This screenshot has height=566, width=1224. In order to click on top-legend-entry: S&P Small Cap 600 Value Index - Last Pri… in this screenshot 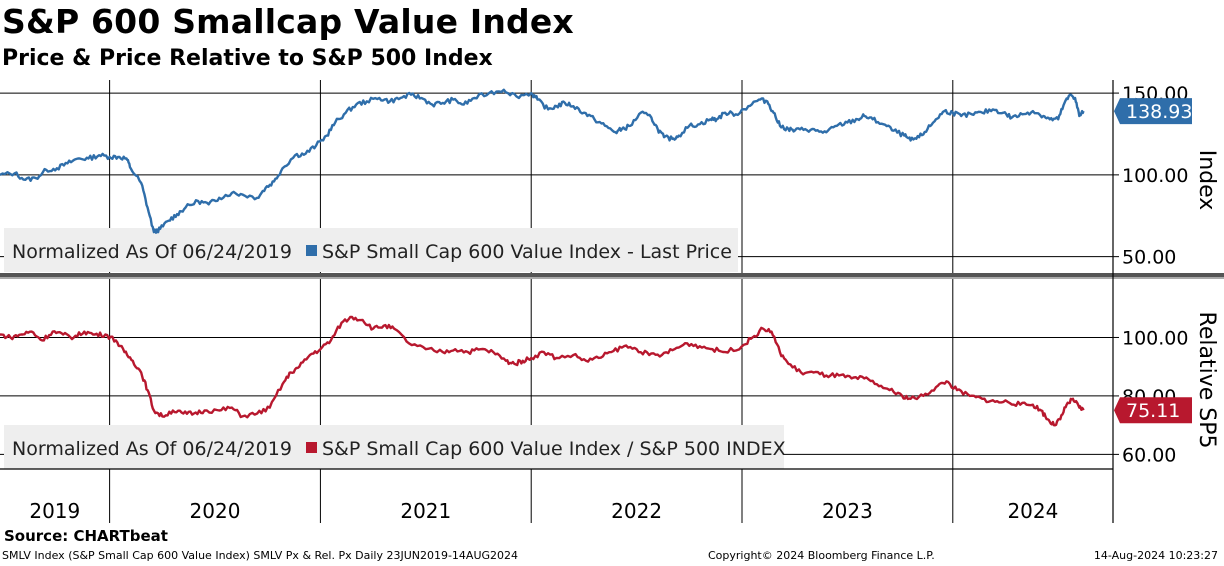, I will do `click(527, 252)`.